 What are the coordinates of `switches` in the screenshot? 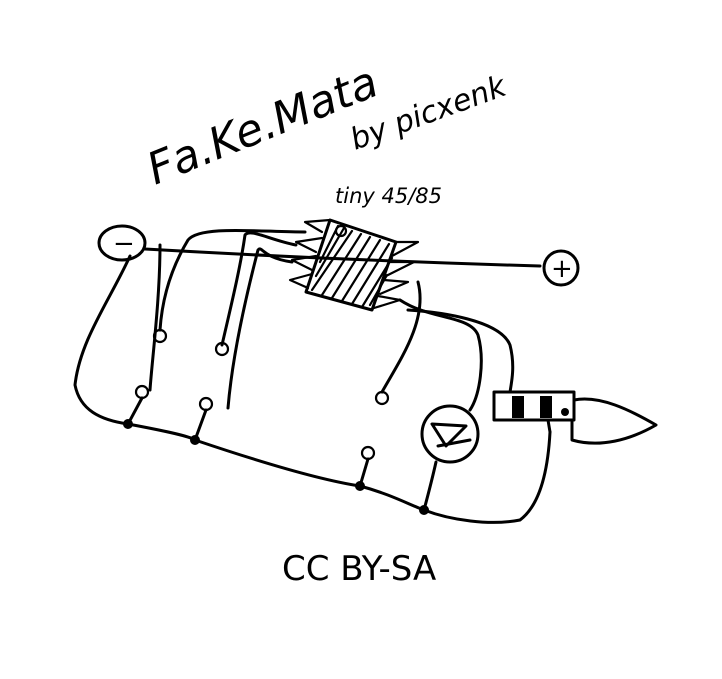 It's located at (262, 394).